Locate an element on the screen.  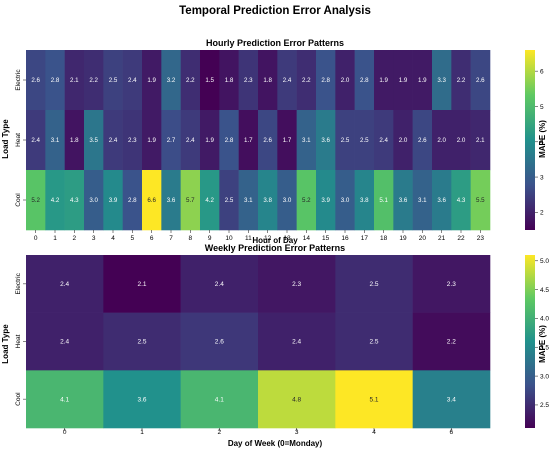
hourly-cell-value-label: 2.8 is located at coordinates (229, 140).